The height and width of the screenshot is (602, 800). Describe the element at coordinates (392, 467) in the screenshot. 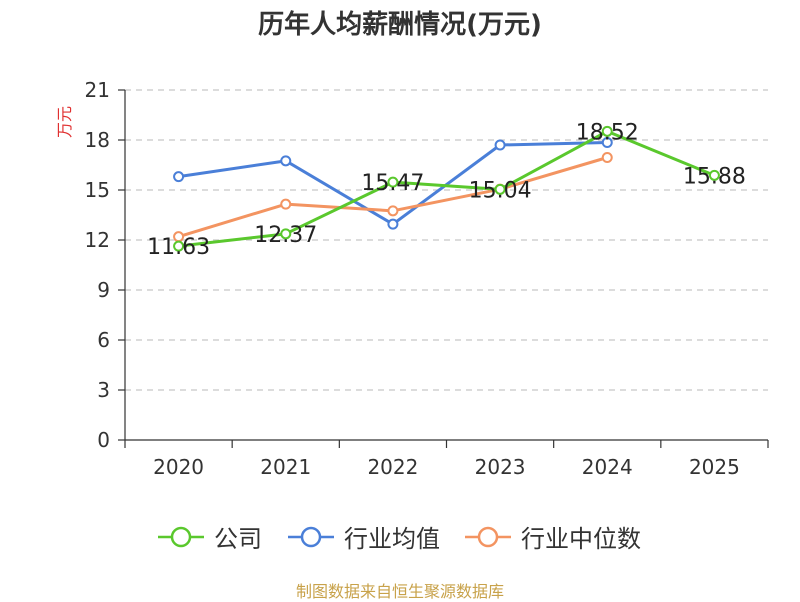

I see `x-tick-label: 2022` at that location.